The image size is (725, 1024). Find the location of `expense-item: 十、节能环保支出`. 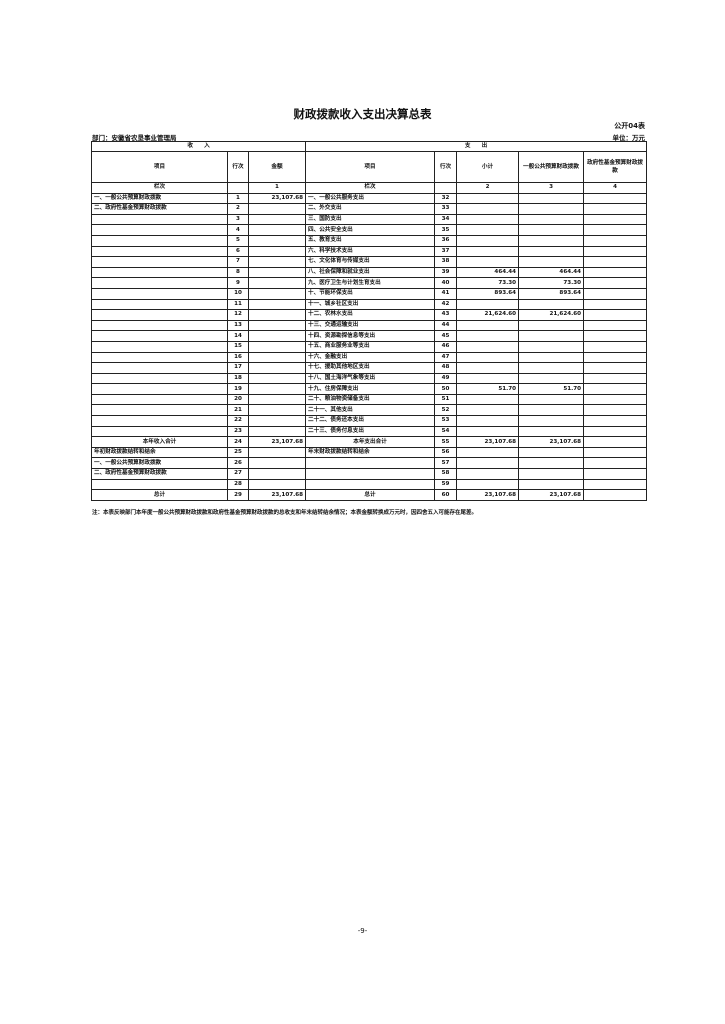

expense-item: 十、节能环保支出 is located at coordinates (370, 293).